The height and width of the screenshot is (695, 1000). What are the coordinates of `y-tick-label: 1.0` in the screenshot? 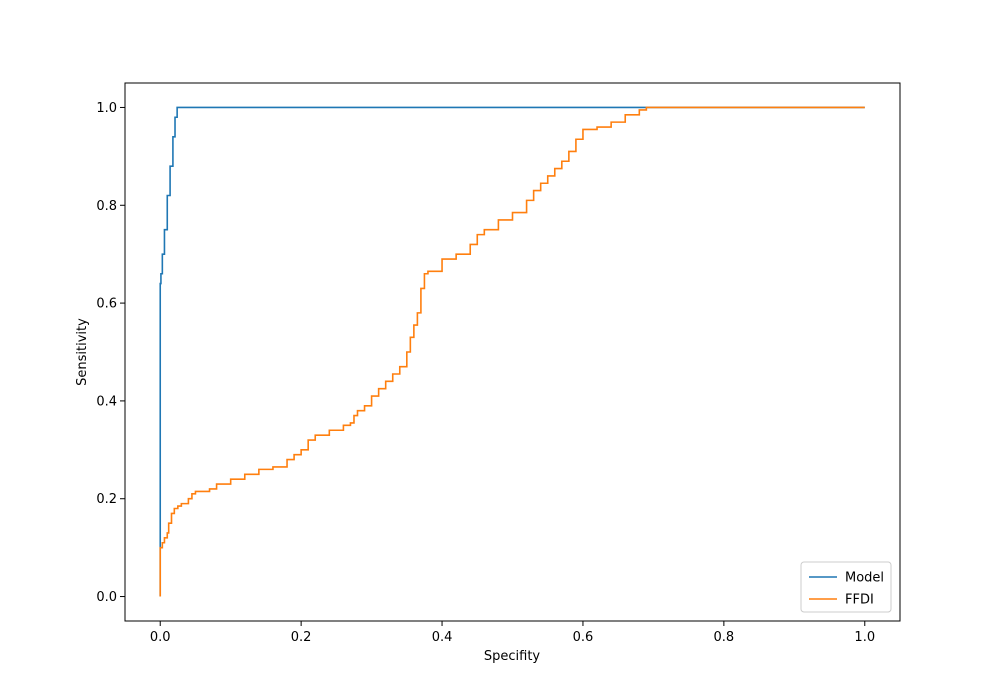 It's located at (106, 108).